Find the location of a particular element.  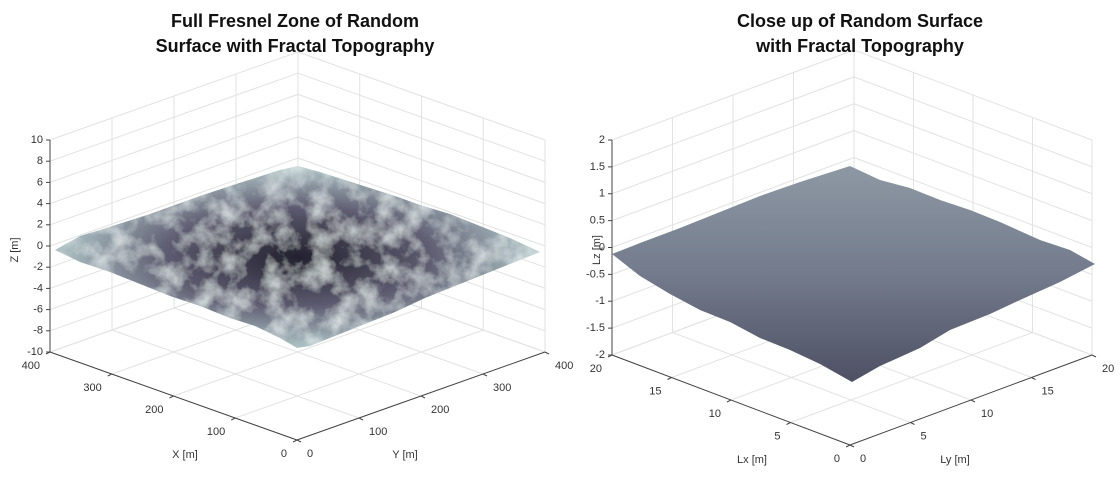

z-tick-label: -6 is located at coordinates (38, 310).